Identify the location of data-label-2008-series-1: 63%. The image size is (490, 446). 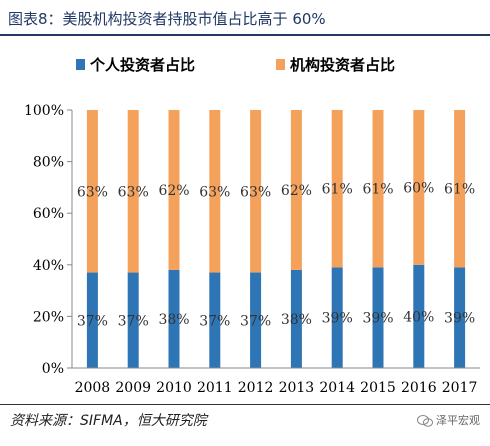
(92, 192).